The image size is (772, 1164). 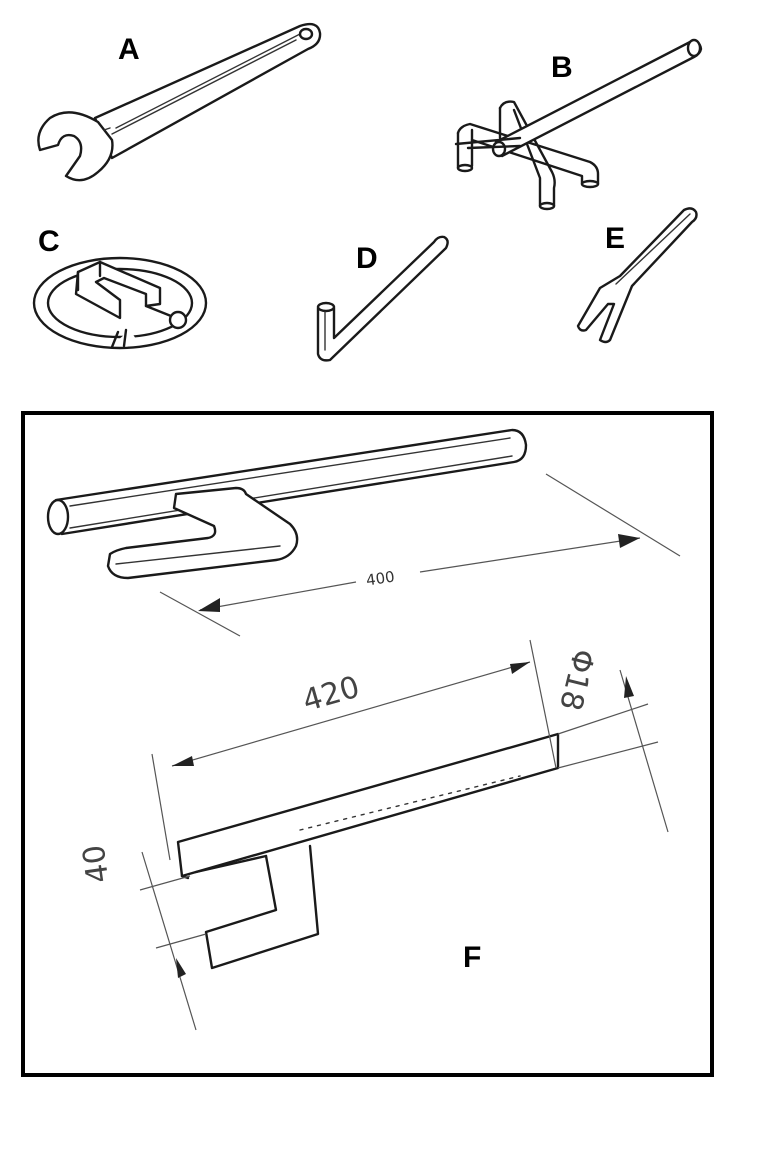 What do you see at coordinates (287, 504) in the screenshot?
I see `drawing-f-perspective` at bounding box center [287, 504].